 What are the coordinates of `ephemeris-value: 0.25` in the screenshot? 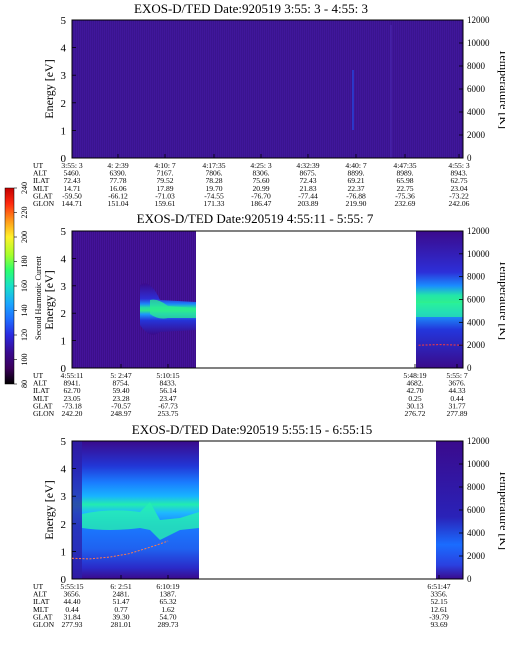 It's located at (414, 398).